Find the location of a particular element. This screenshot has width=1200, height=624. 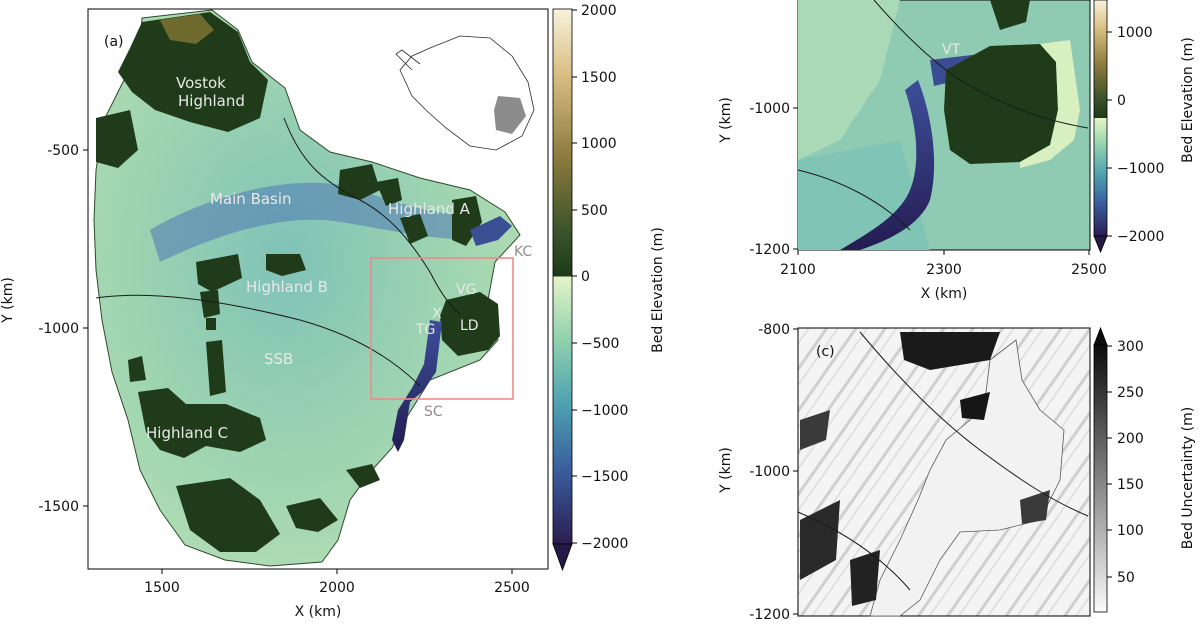

label-sc: SC is located at coordinates (433, 412).